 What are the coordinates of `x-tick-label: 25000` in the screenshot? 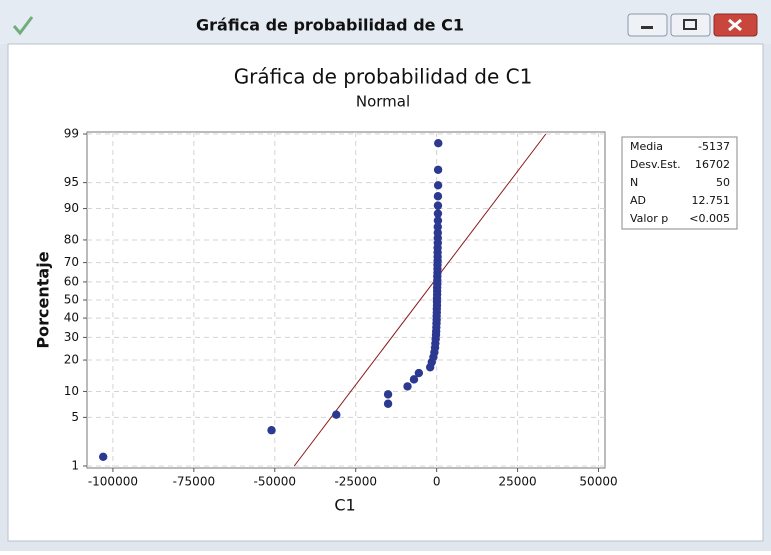 It's located at (517, 482).